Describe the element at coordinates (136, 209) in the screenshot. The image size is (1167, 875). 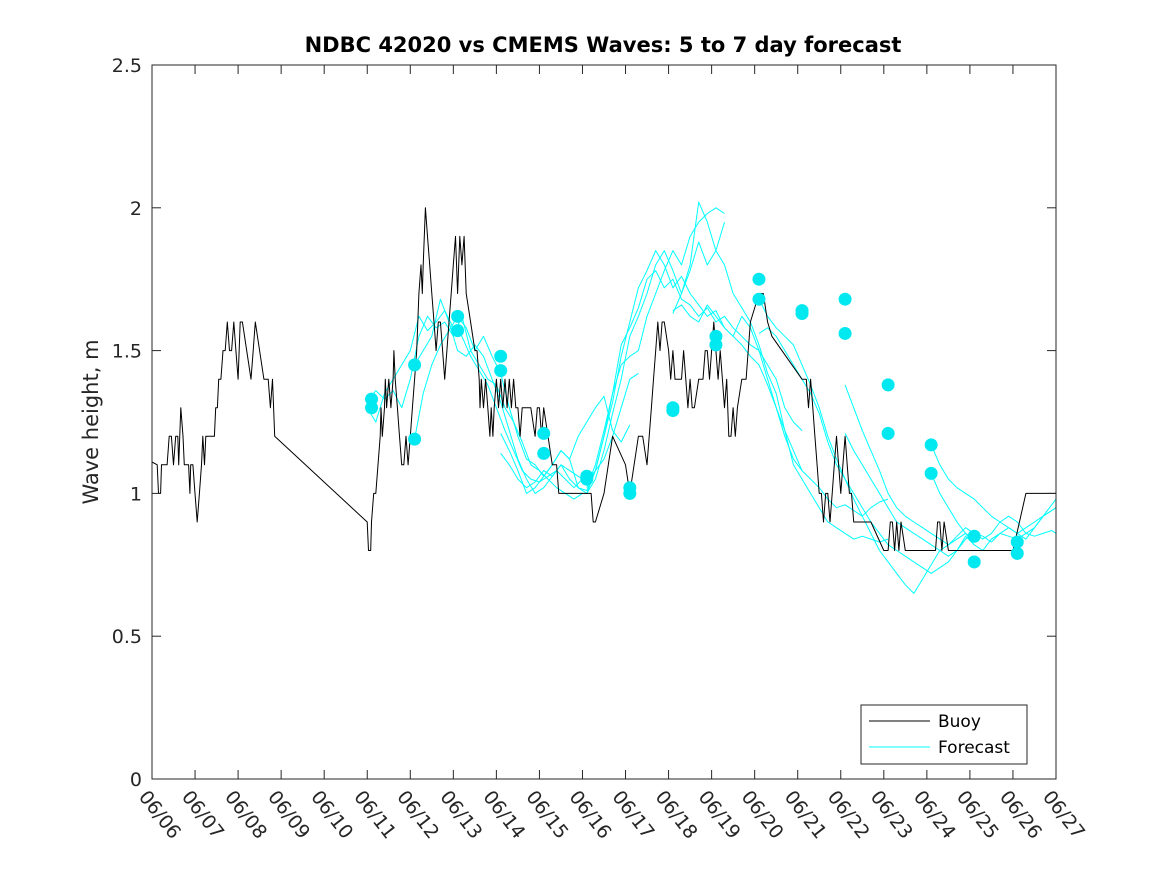
I see `y-tick-label: 2` at that location.